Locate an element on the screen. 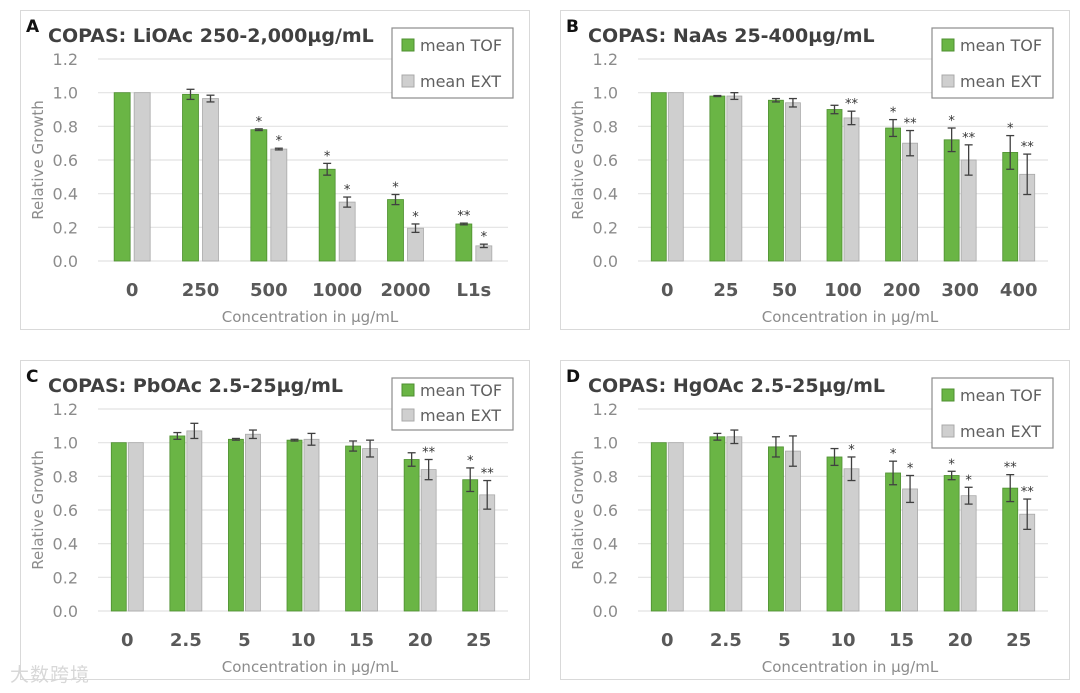 The image size is (1080, 693). panel-letter: D is located at coordinates (573, 377).